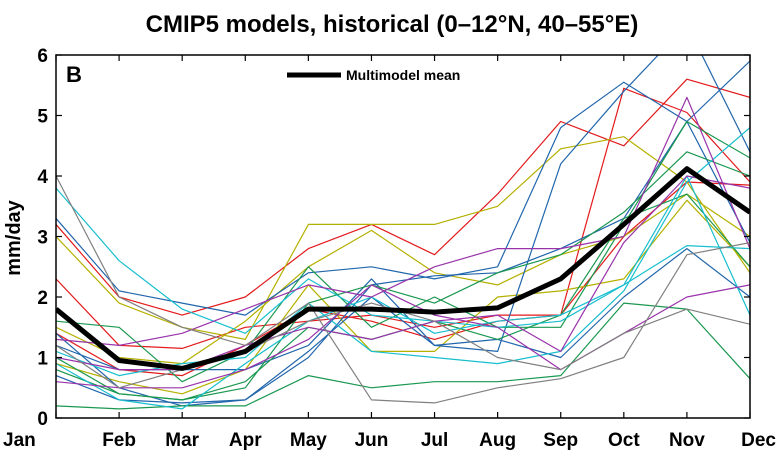  What do you see at coordinates (308, 440) in the screenshot?
I see `x-tick-label: May` at bounding box center [308, 440].